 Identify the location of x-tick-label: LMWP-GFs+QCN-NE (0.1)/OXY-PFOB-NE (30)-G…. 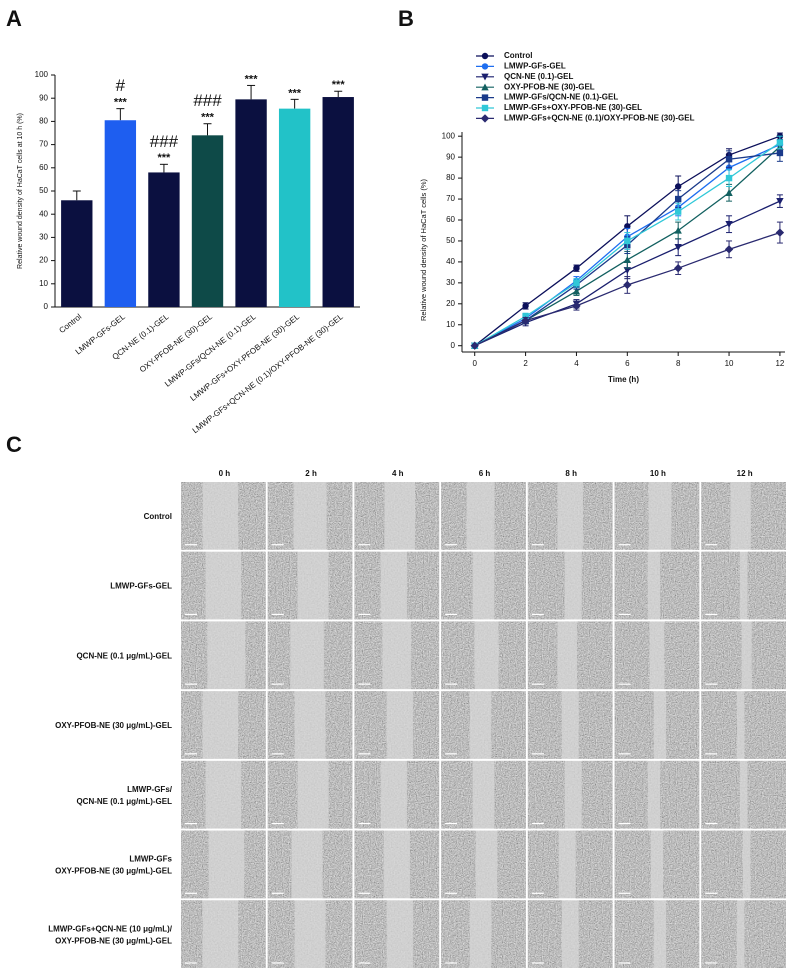
(268, 373).